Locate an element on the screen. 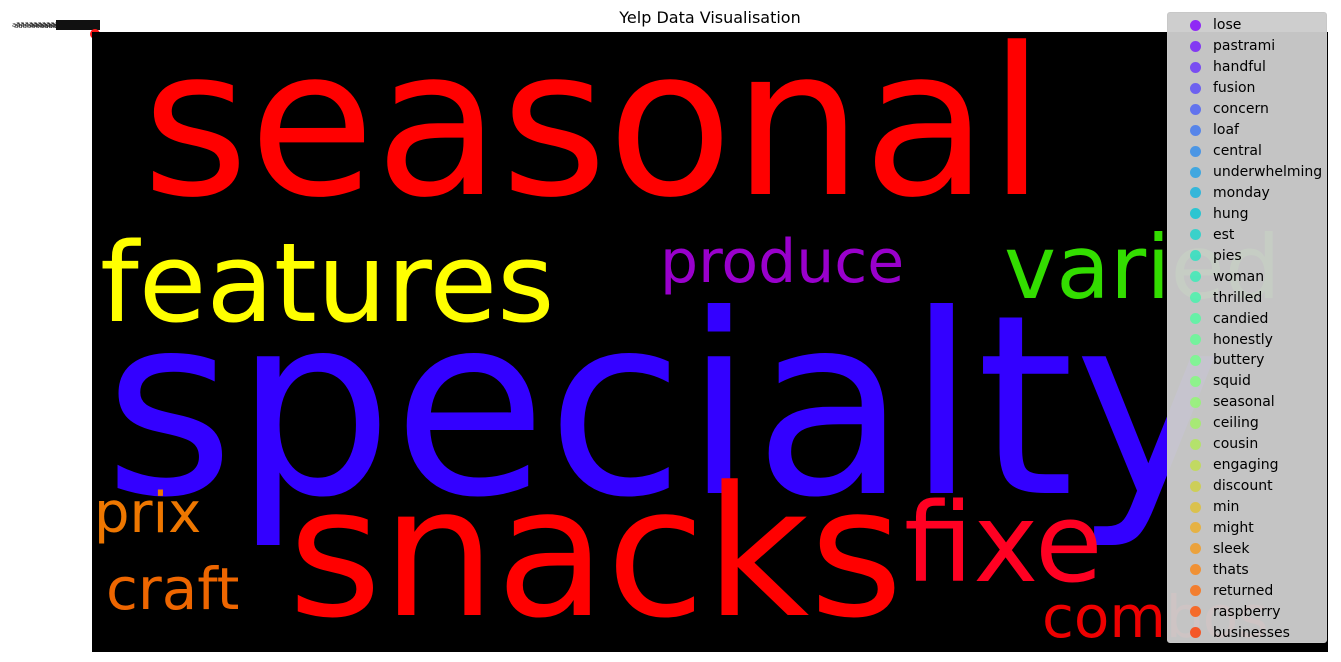 Image resolution: width=1341 pixels, height=662 pixels. legend-item: raspberry is located at coordinates (1247, 611).